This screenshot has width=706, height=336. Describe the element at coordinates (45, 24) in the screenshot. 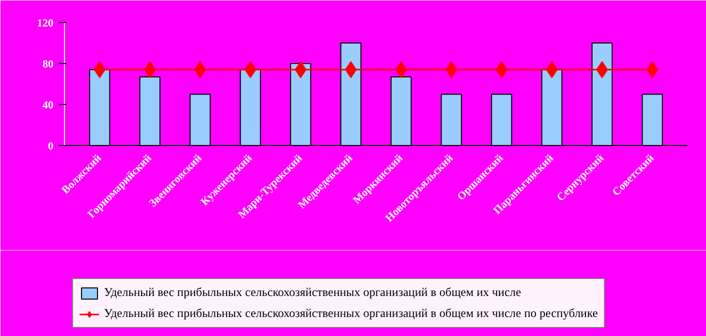

I see `y-tick-label: 120` at that location.